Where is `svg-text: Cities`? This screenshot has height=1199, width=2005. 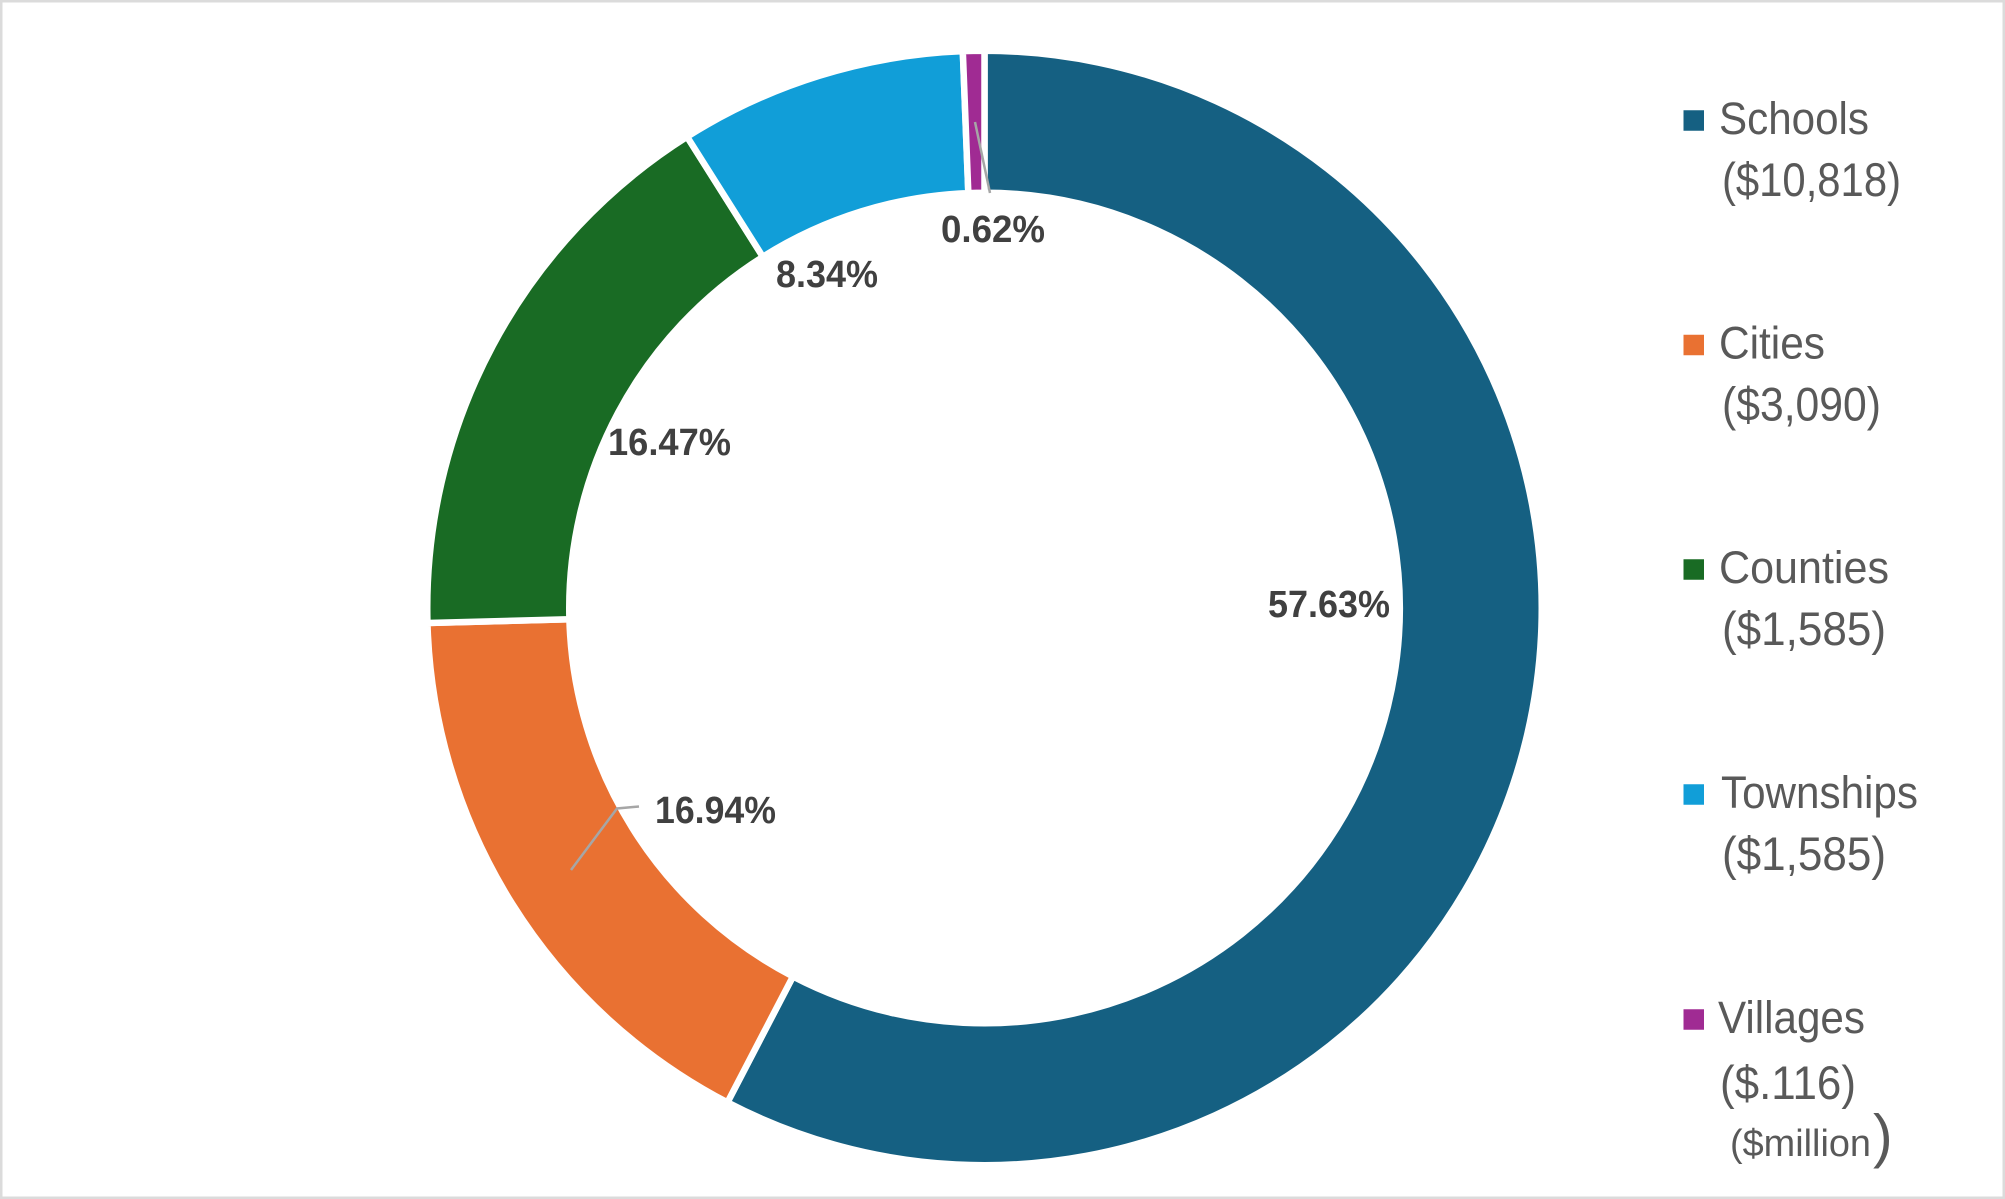 svg-text: Cities is located at coordinates (1772, 343).